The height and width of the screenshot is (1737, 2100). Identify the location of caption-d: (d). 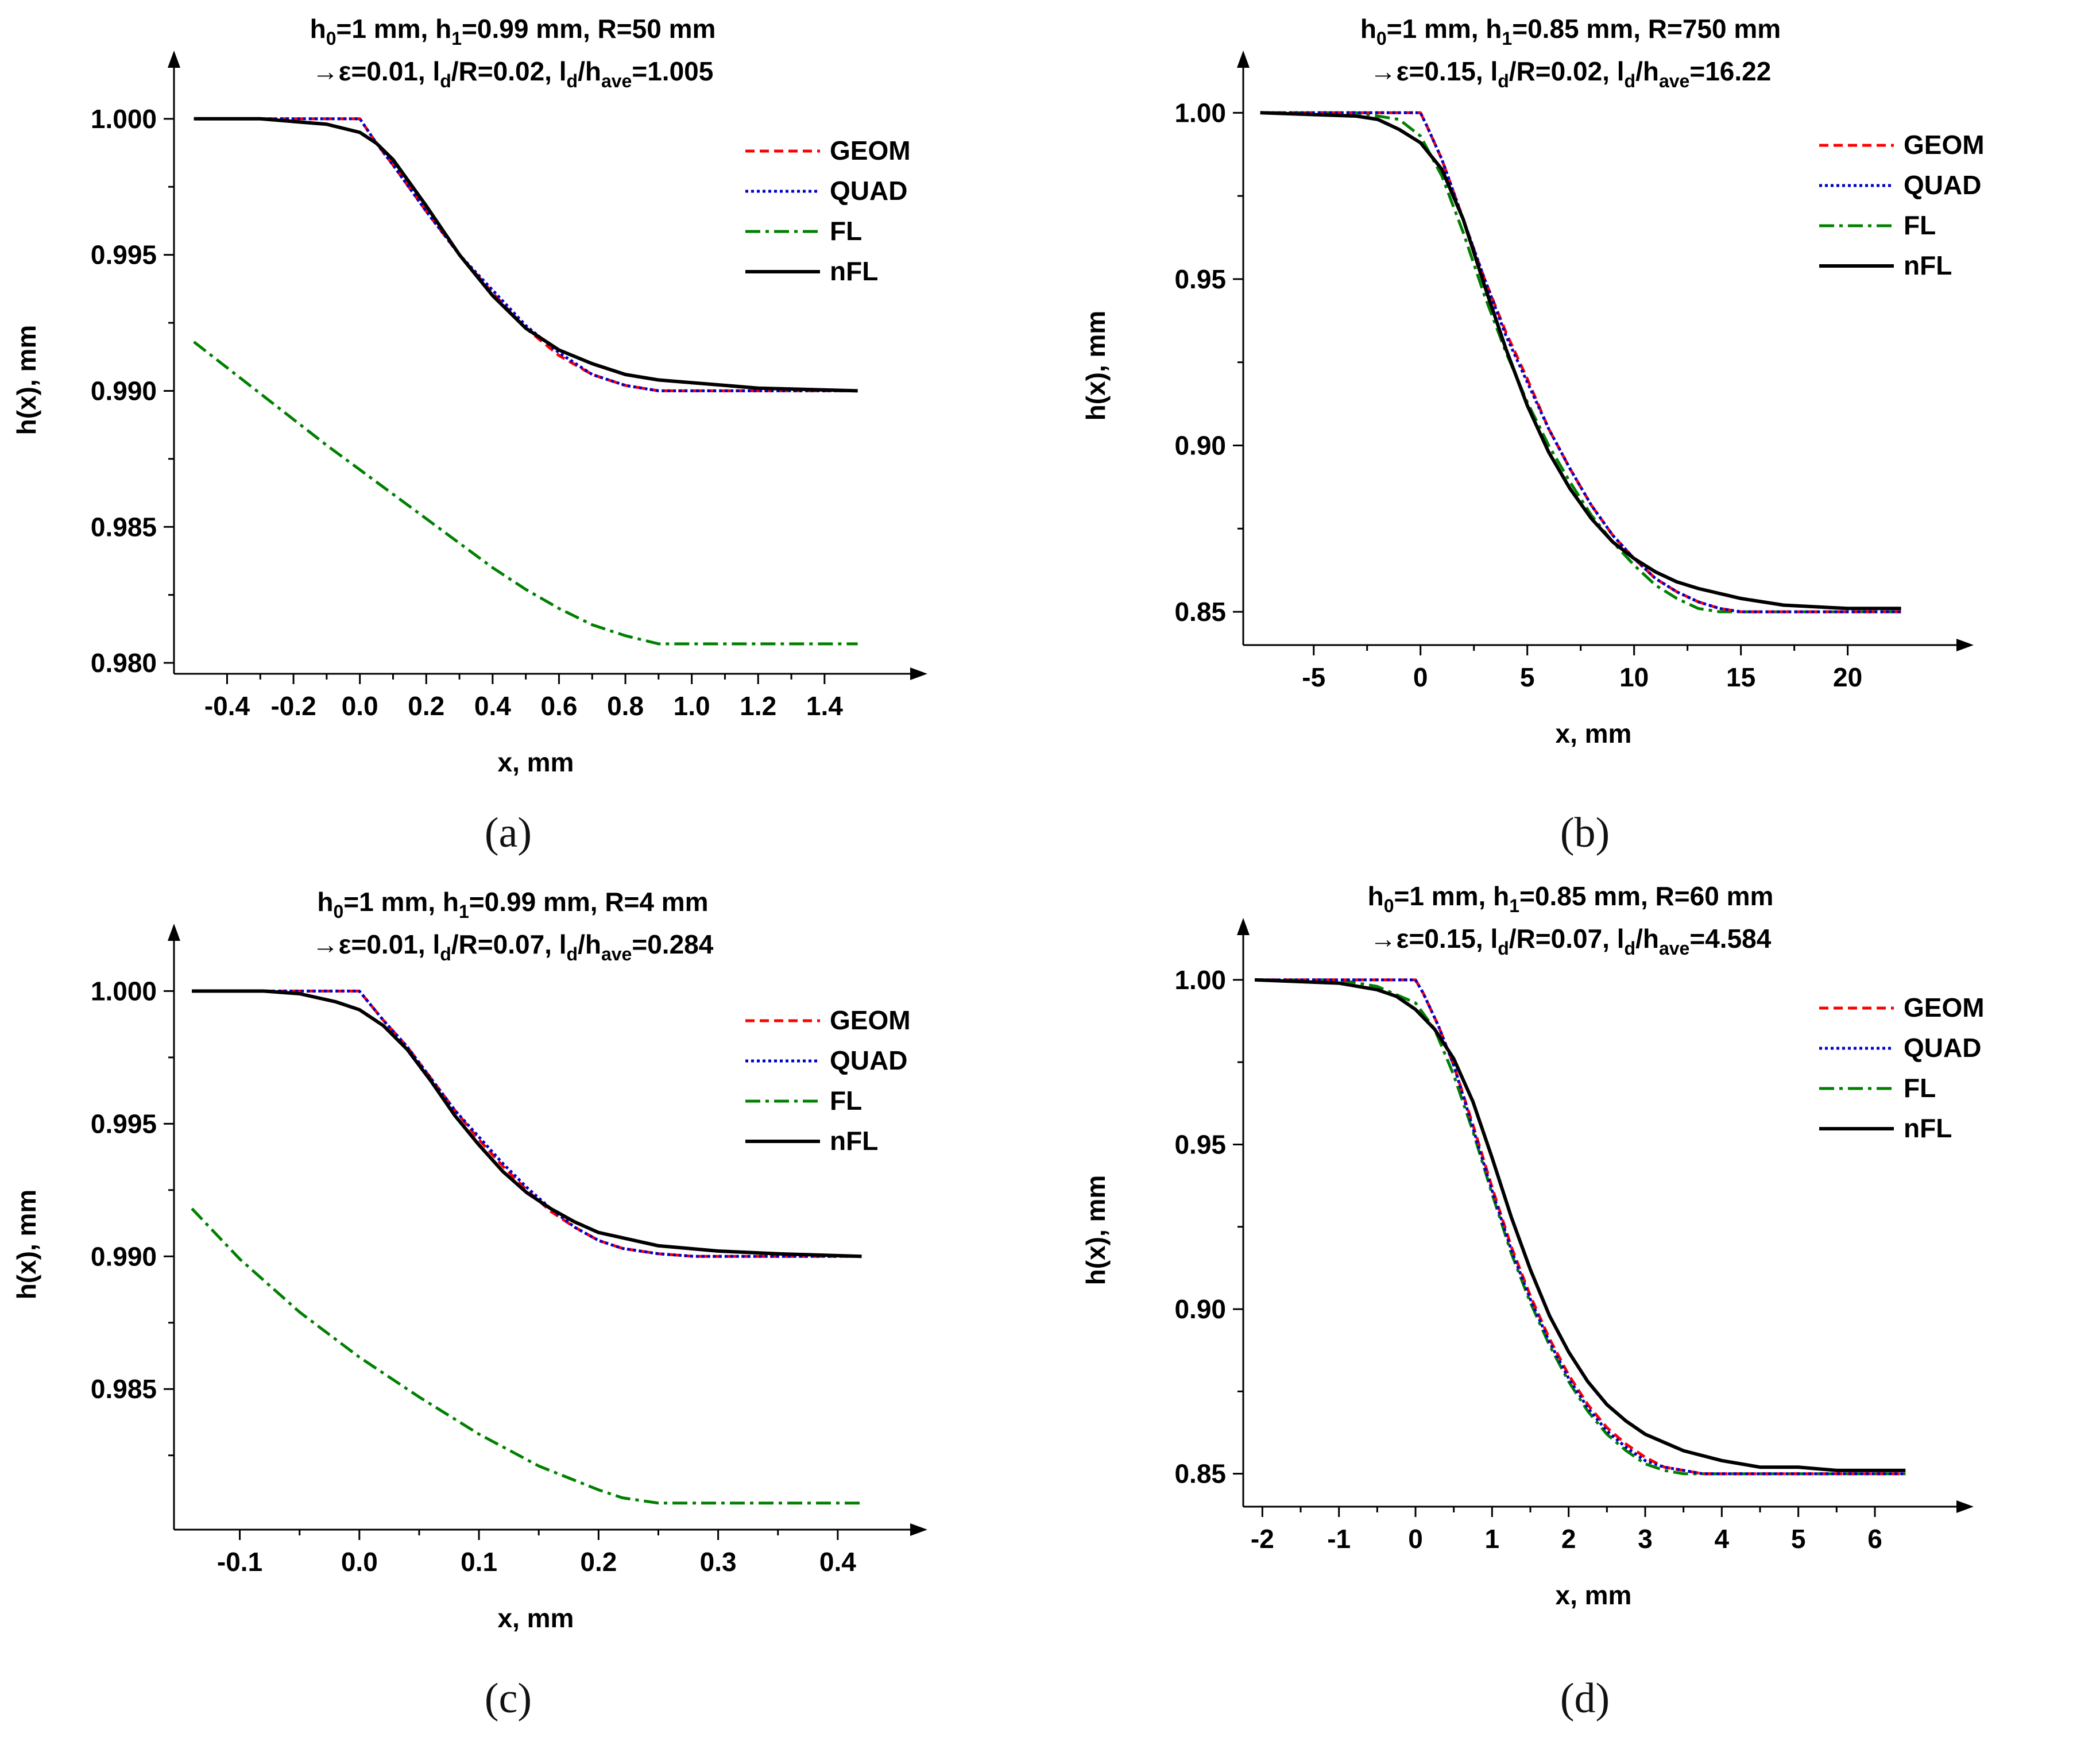
(1585, 1698).